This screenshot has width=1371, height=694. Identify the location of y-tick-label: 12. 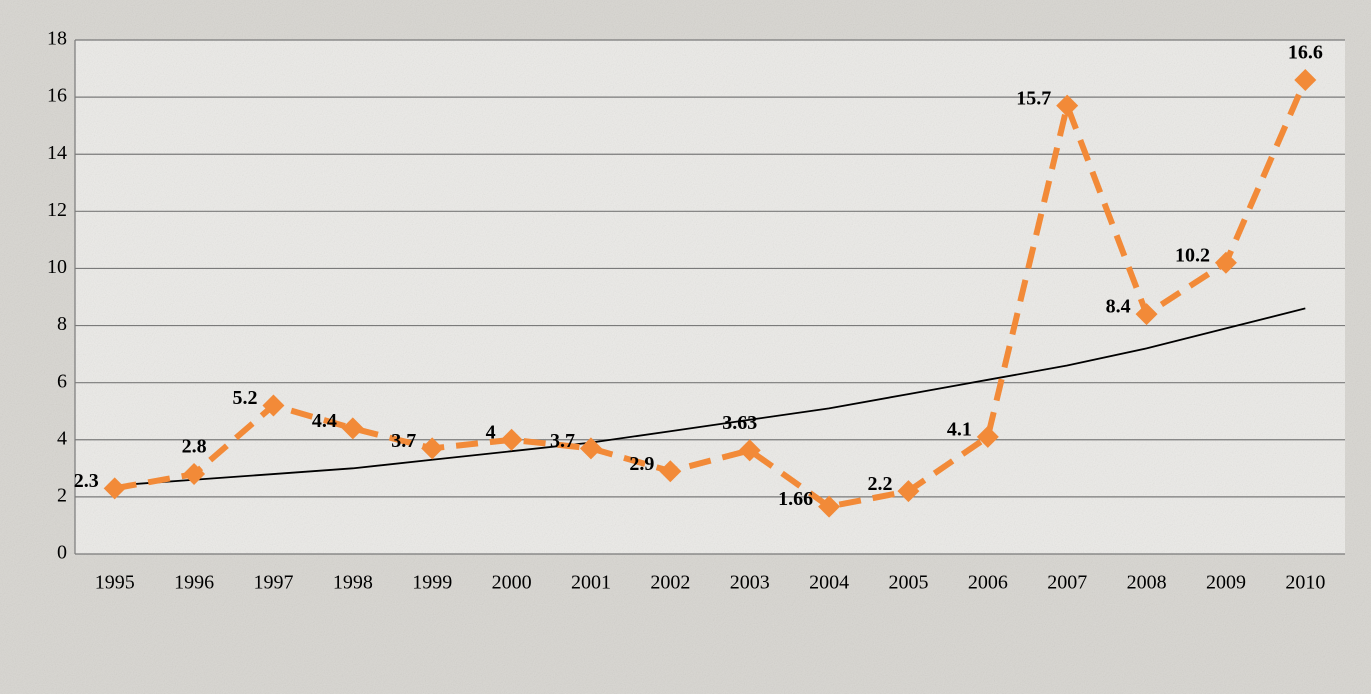
(57, 210).